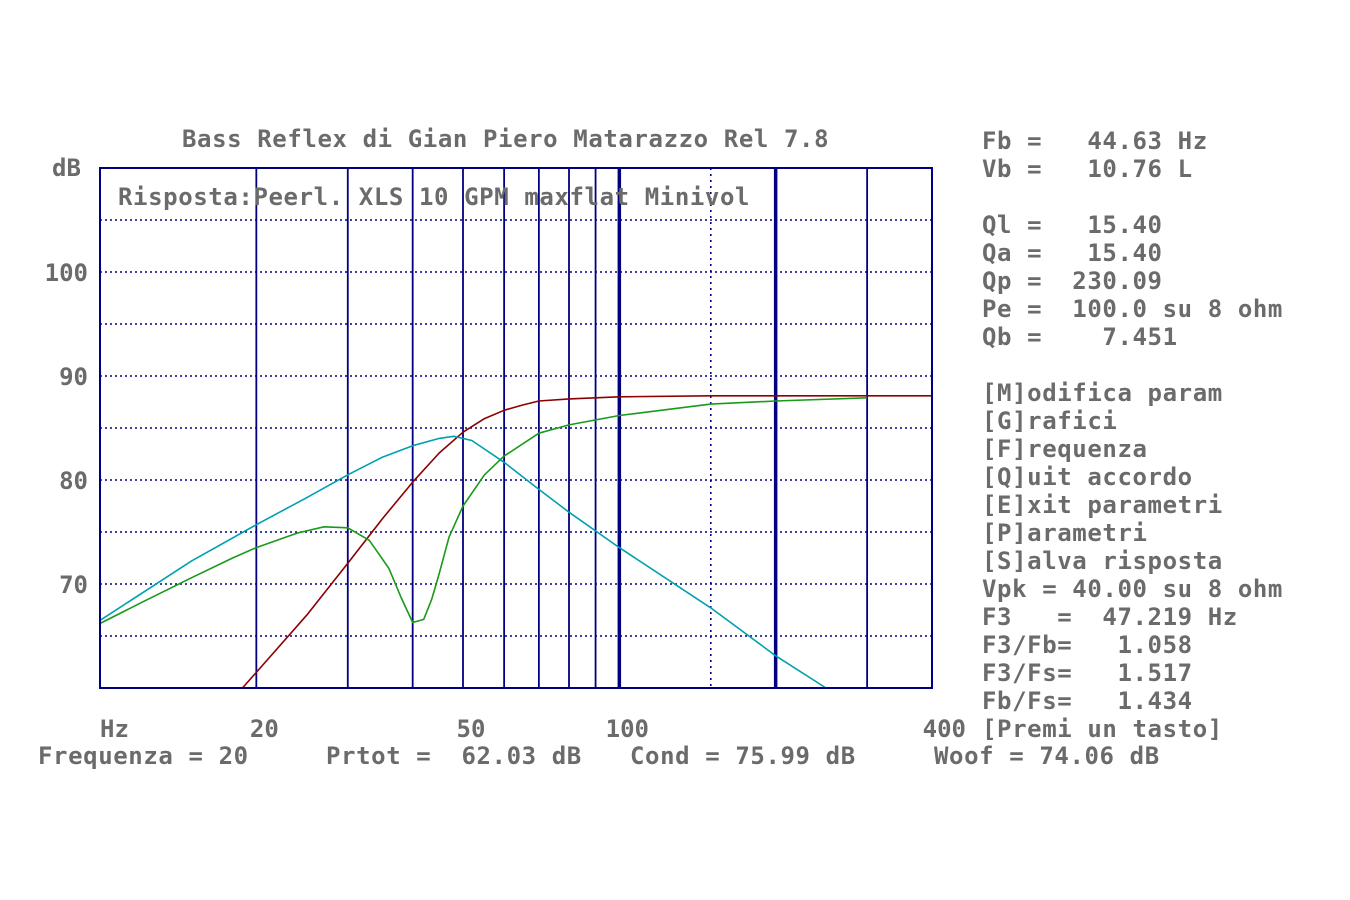 The height and width of the screenshot is (900, 1350). Describe the element at coordinates (1087, 701) in the screenshot. I see `result-fb-fs: Fb/Fs= 1.434` at that location.